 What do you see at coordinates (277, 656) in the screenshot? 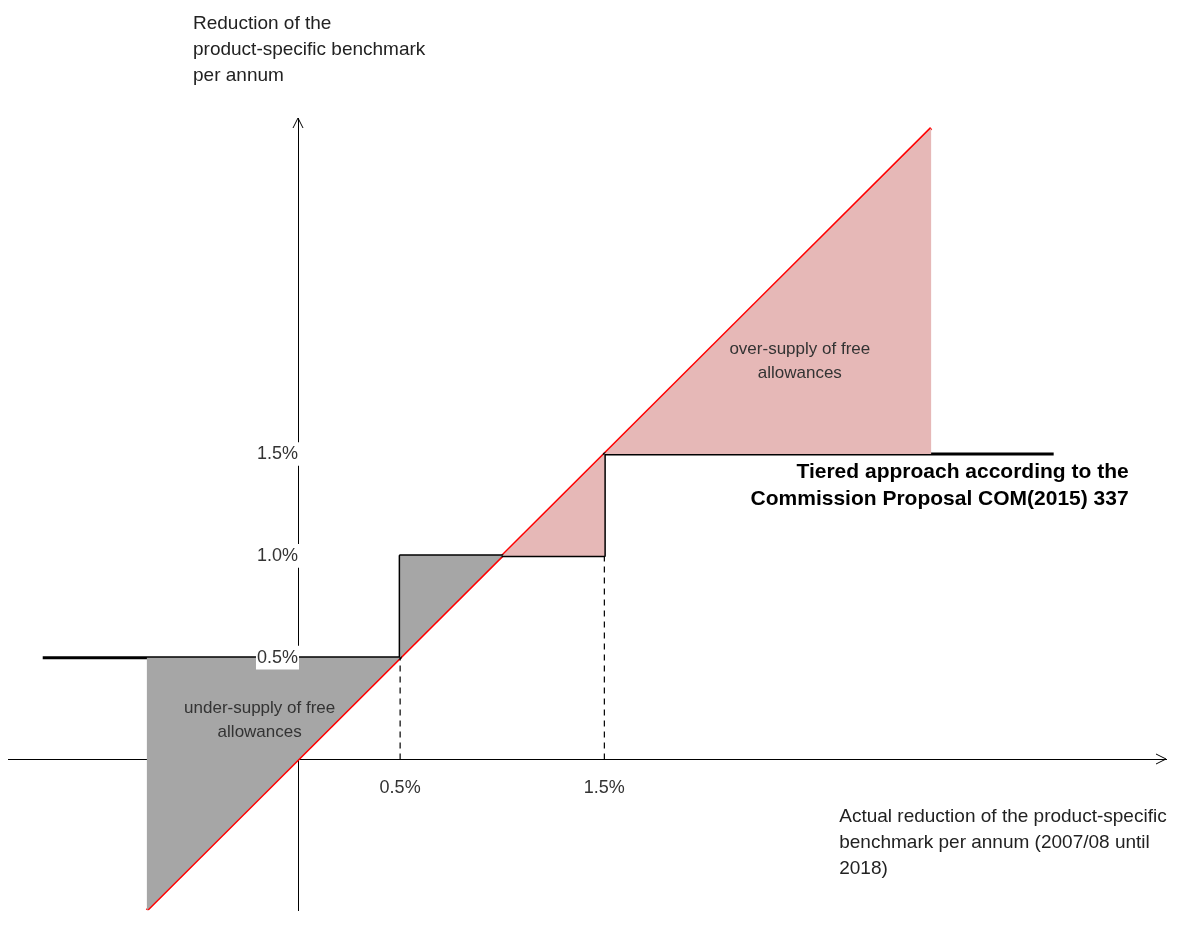
I see `y-tick-label: 0.5%` at bounding box center [277, 656].